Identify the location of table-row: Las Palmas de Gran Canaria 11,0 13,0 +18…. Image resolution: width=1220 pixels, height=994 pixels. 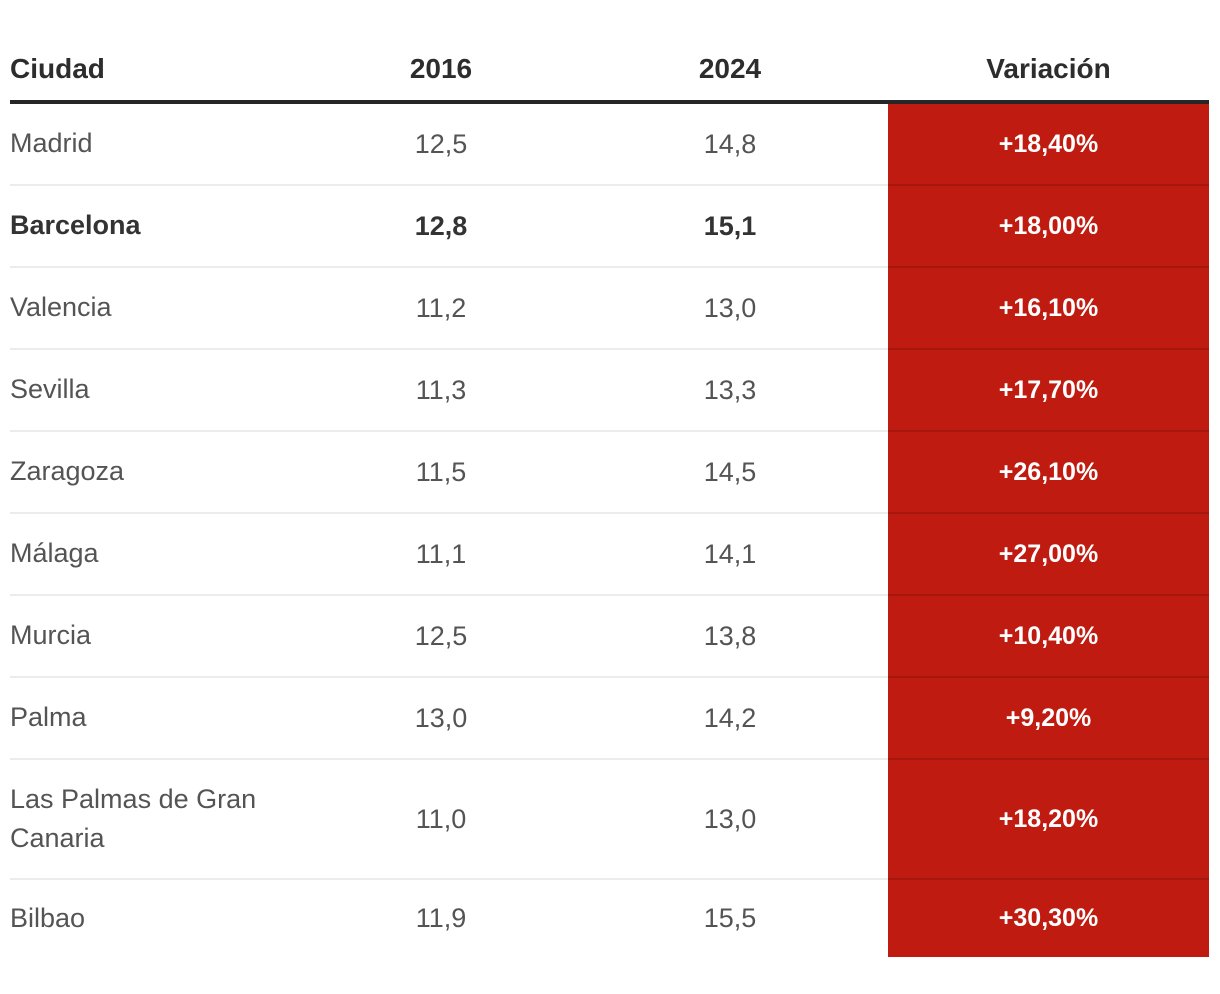
(609, 818).